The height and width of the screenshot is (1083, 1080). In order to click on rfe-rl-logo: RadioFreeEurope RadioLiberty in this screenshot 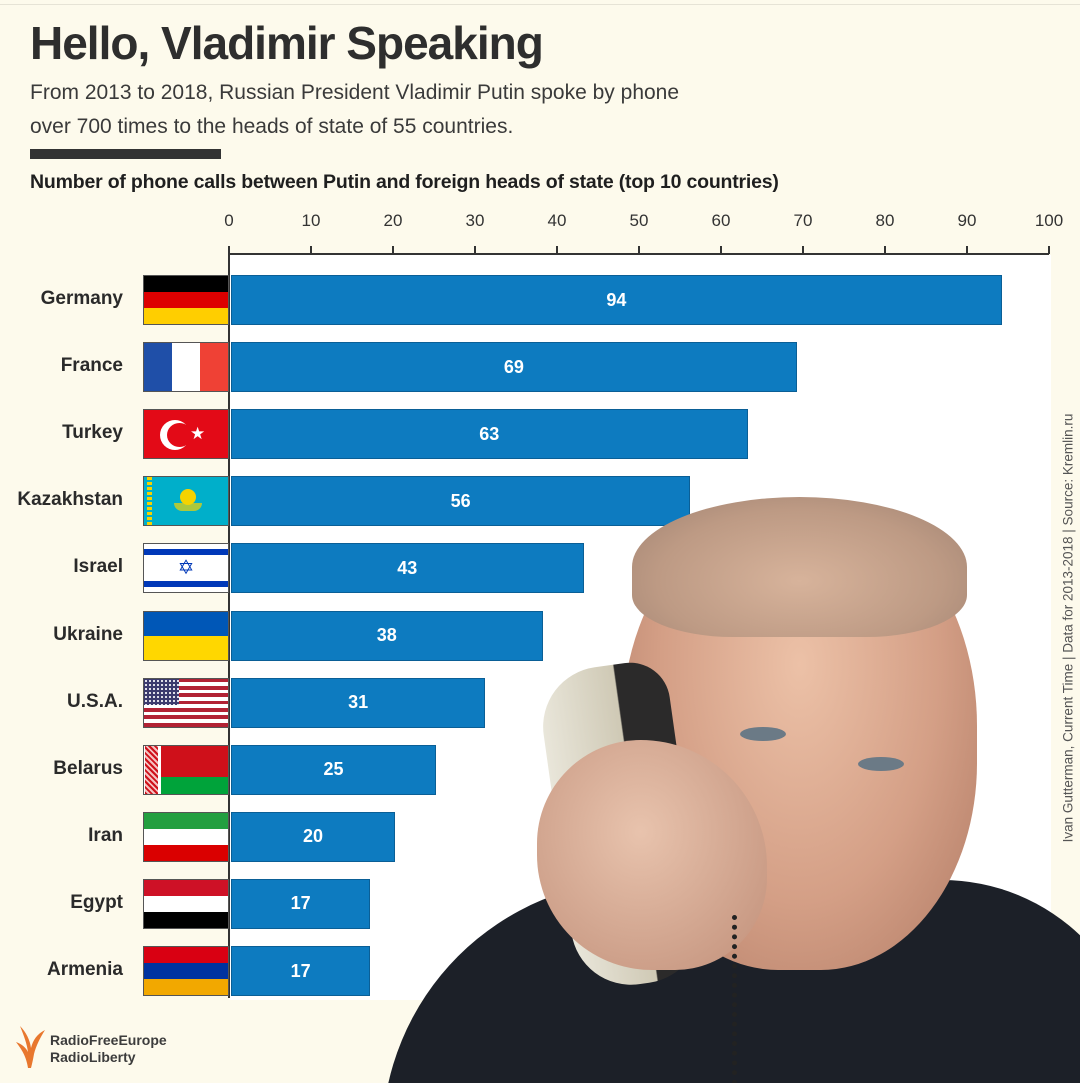, I will do `click(112, 1047)`.